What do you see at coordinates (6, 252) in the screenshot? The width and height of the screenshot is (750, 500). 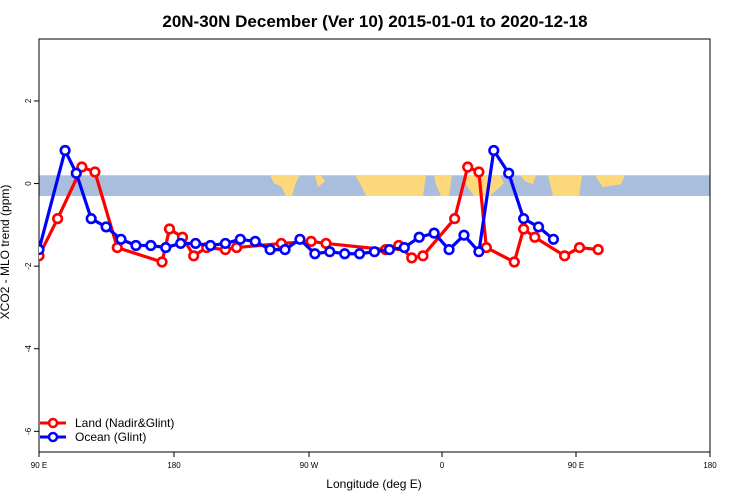 I see `y-axis-label: XCO2 - MLO trend (ppm)` at bounding box center [6, 252].